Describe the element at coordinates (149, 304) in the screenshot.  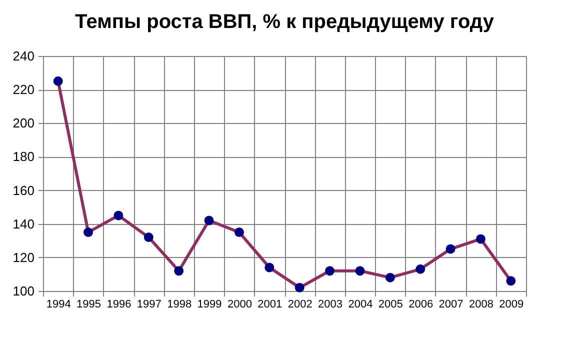
I see `x-tick-label: 1997` at that location.